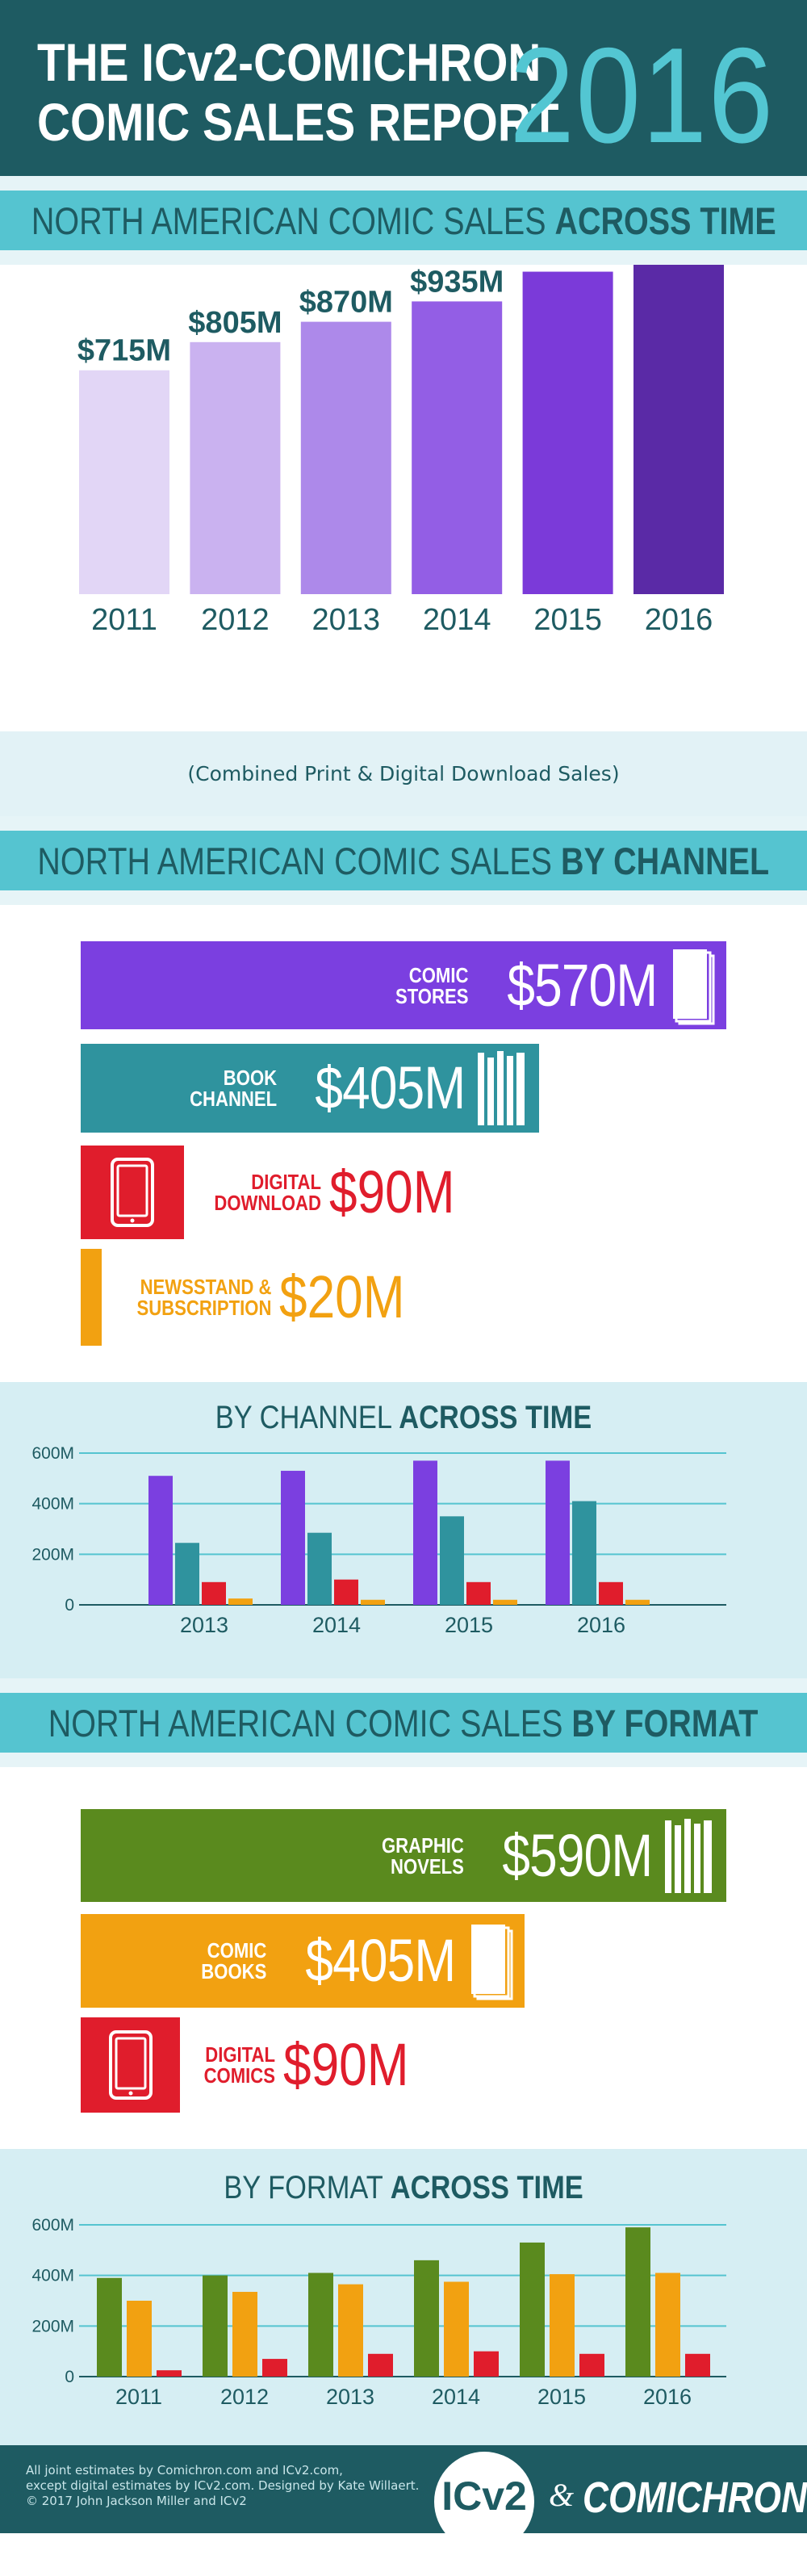  I want to click on bar-value: $405M, so click(390, 1087).